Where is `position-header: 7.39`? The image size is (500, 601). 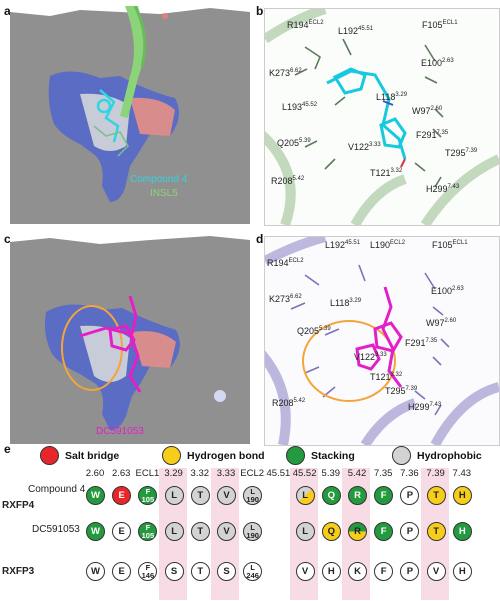 position-header: 7.39 is located at coordinates (435, 473).